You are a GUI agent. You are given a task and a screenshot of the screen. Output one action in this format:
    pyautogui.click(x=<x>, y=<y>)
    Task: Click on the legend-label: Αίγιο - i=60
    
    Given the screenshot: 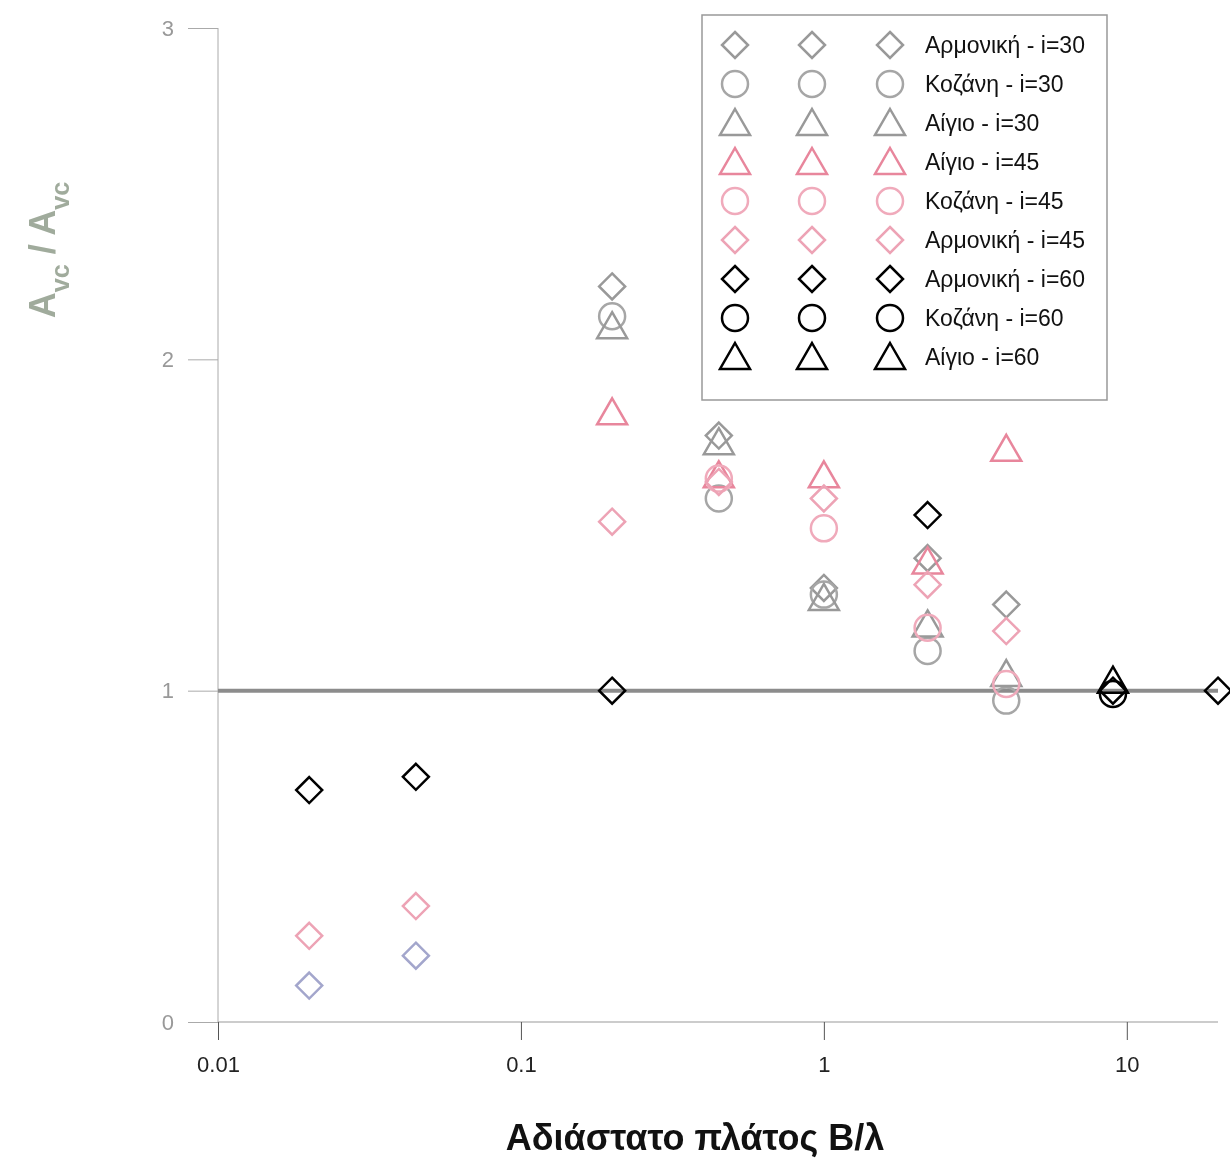 What is the action you would take?
    pyautogui.click(x=982, y=357)
    